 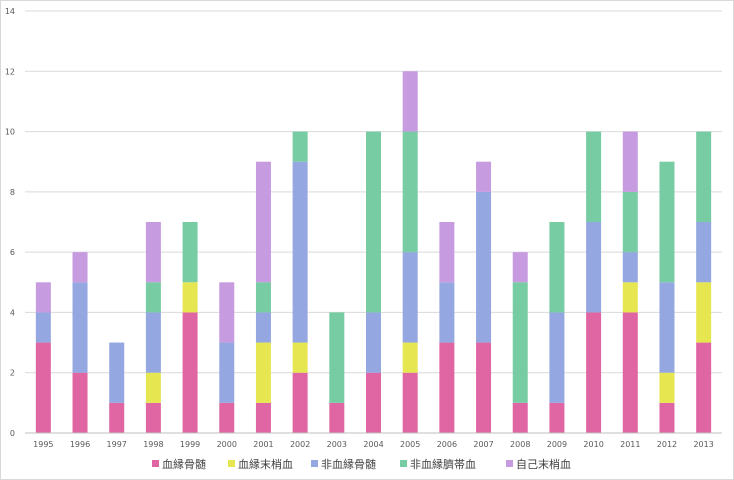 I want to click on bar-segment-2002-s3, so click(x=300, y=146).